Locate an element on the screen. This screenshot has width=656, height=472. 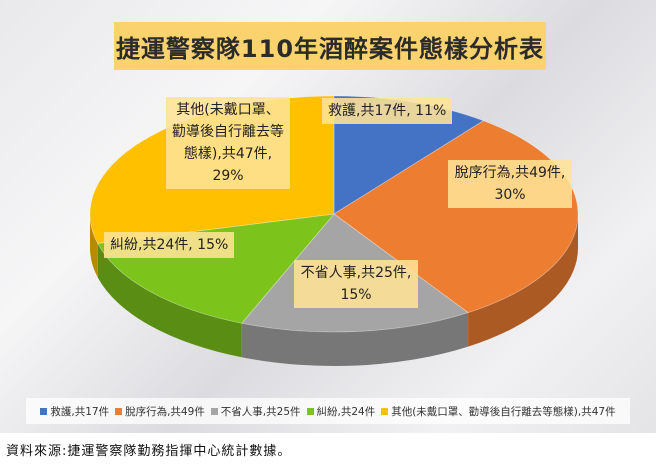
legend-item-dispute: 糾紛,共24件 is located at coordinates (341, 411).